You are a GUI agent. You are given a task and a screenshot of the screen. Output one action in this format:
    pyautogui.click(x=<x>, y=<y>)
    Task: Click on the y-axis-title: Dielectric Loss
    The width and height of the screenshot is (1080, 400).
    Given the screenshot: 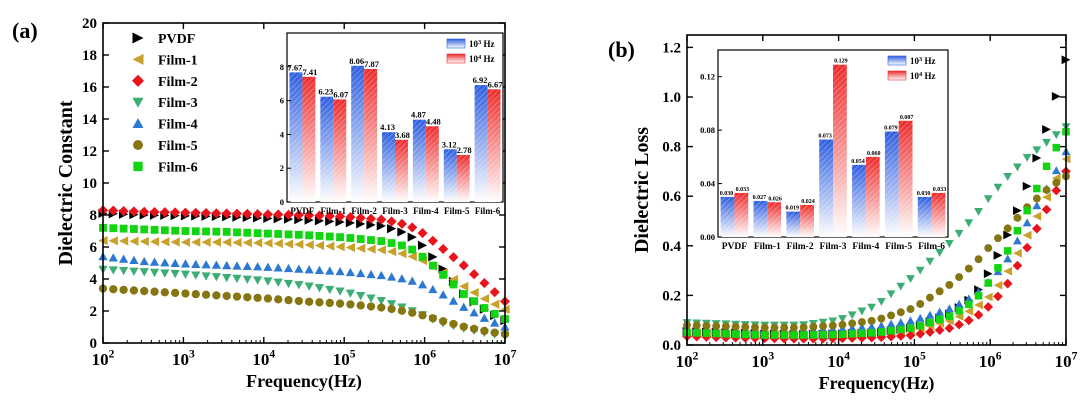 What is the action you would take?
    pyautogui.click(x=642, y=190)
    